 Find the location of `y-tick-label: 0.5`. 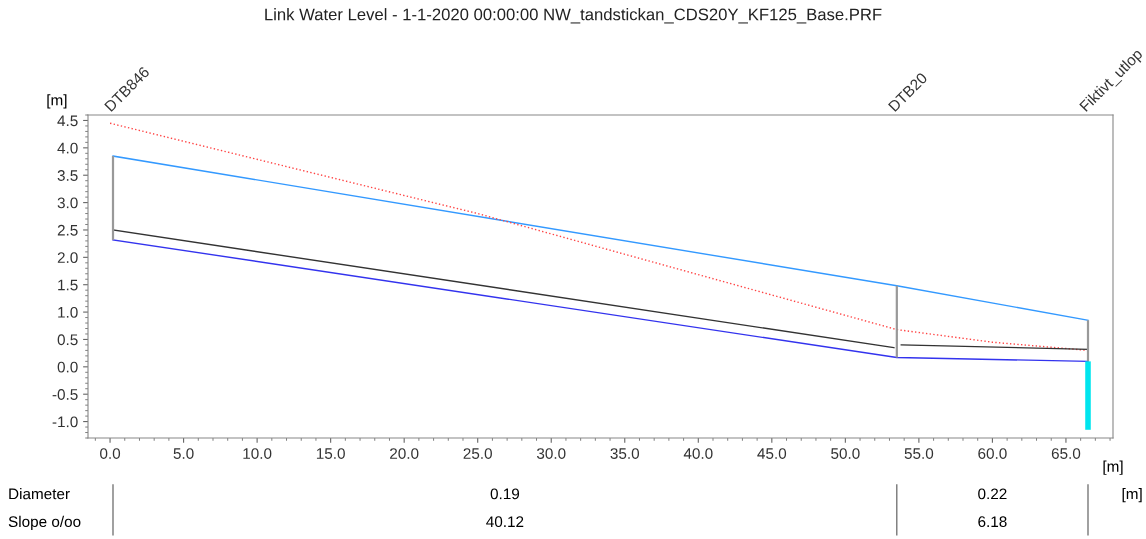

y-tick-label: 0.5 is located at coordinates (67, 340).